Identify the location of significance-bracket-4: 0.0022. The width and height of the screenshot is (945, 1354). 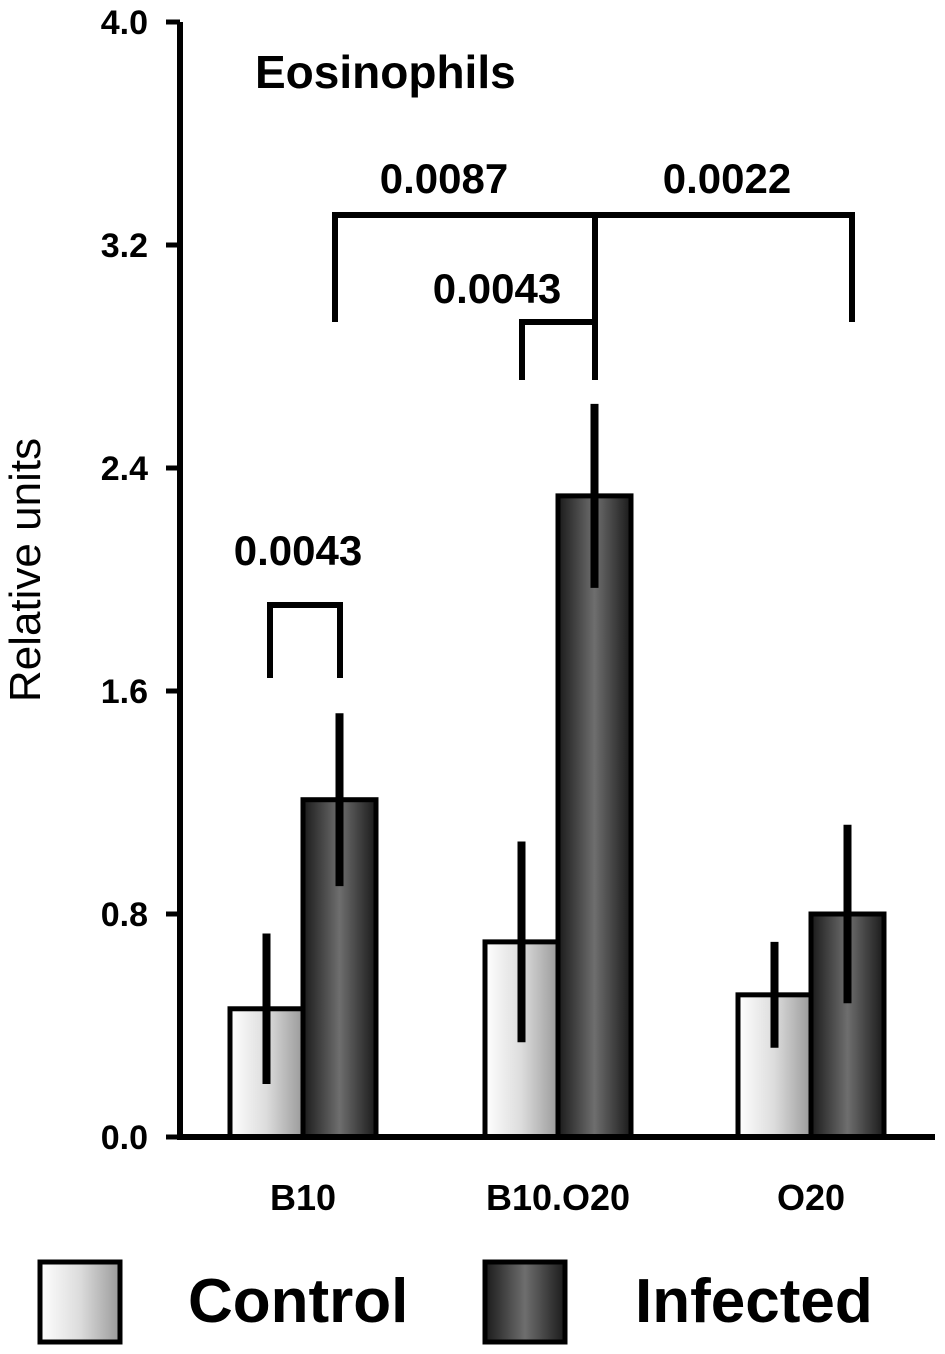
(723, 238).